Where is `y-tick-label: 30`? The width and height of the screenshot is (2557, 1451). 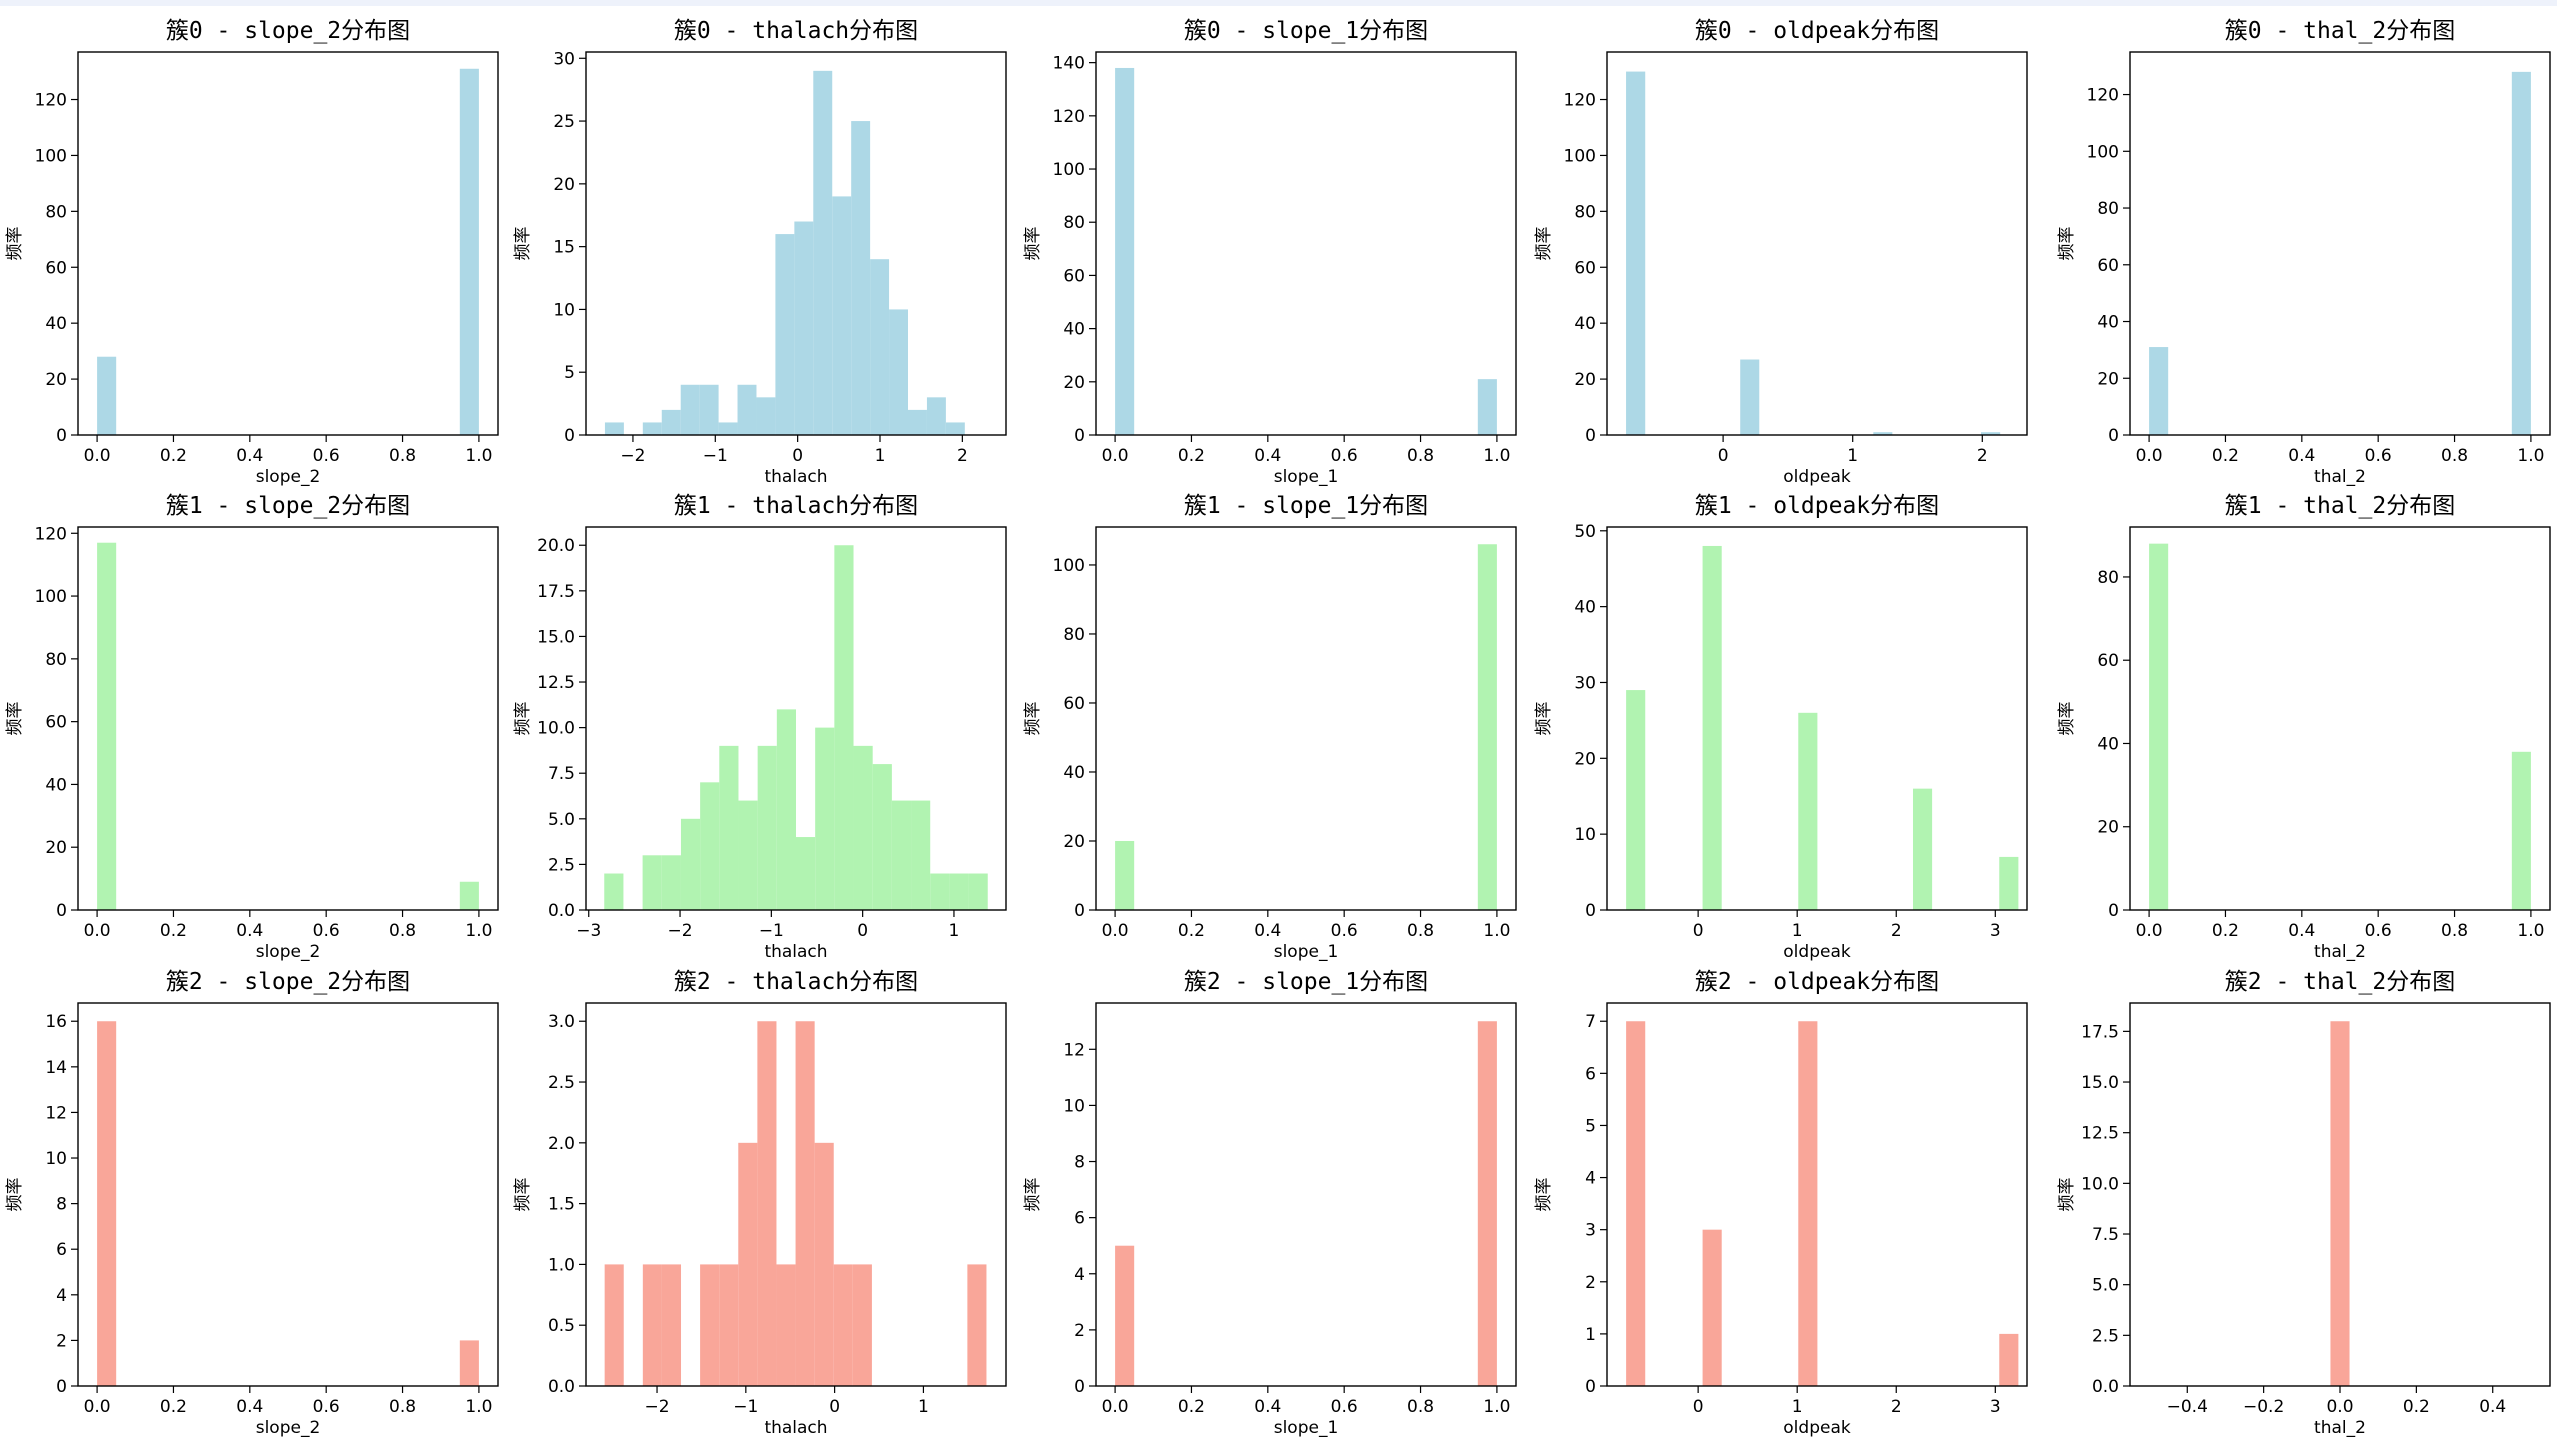 y-tick-label: 30 is located at coordinates (564, 59).